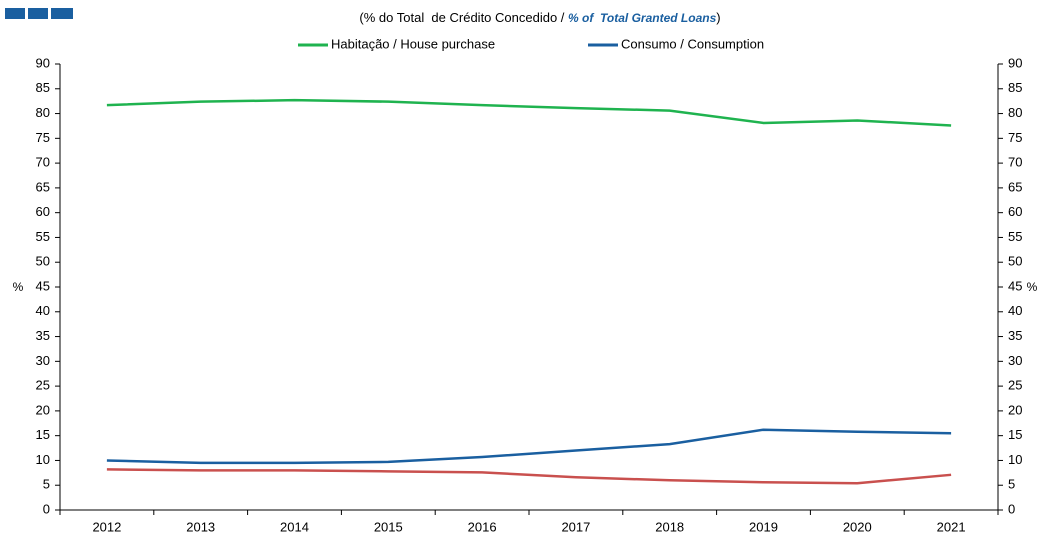 The image size is (1047, 535). I want to click on y-tick-label: 45, so click(43, 285).